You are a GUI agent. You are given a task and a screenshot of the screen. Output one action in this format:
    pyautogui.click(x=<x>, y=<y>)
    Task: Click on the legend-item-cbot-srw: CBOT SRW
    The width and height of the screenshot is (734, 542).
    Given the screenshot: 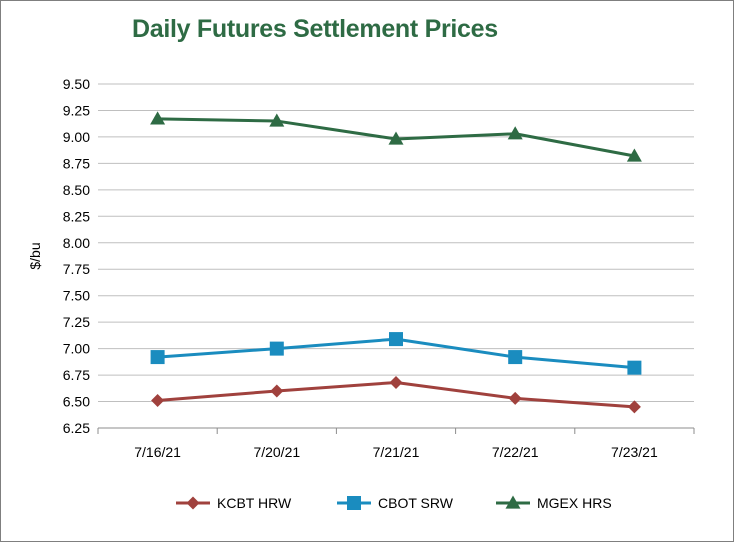 What is the action you would take?
    pyautogui.click(x=395, y=503)
    